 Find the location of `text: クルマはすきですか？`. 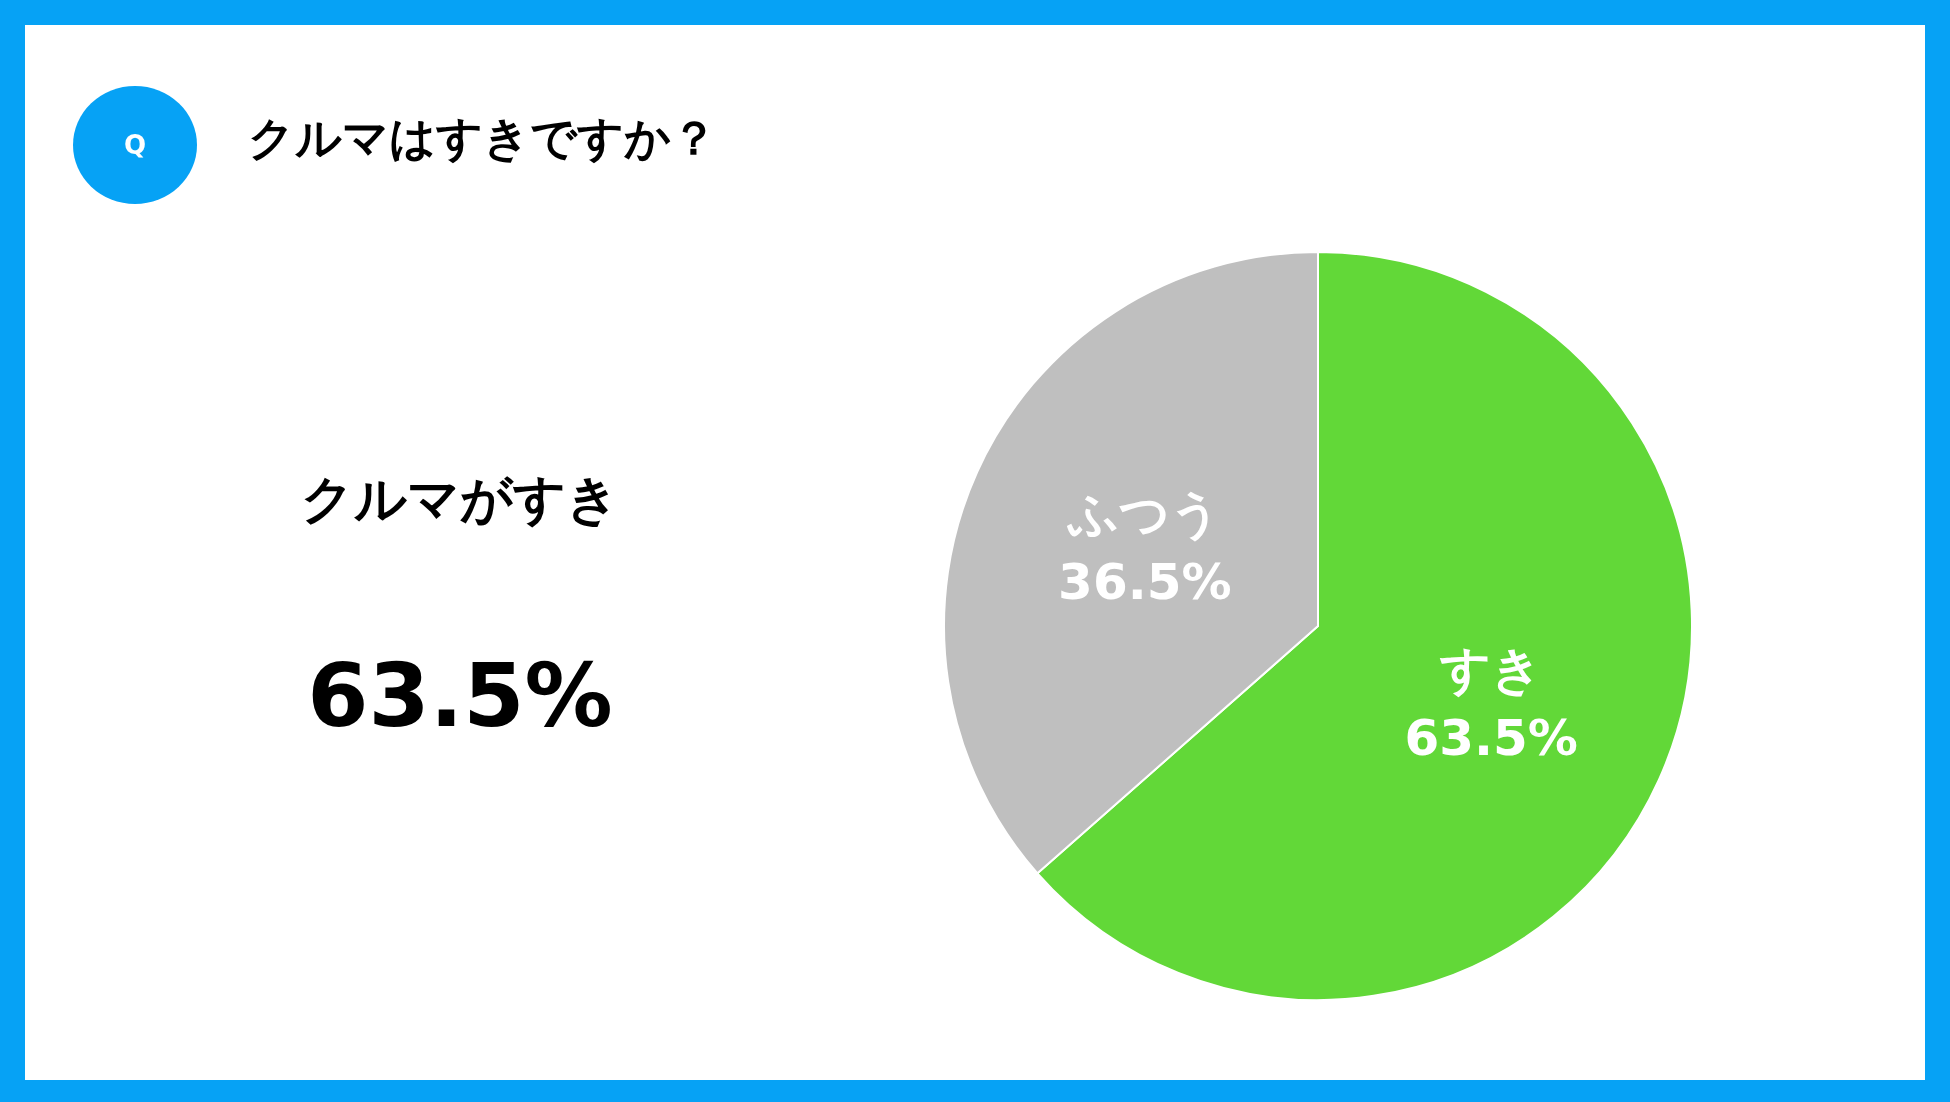

text: クルマはすきですか？ is located at coordinates (482, 138).